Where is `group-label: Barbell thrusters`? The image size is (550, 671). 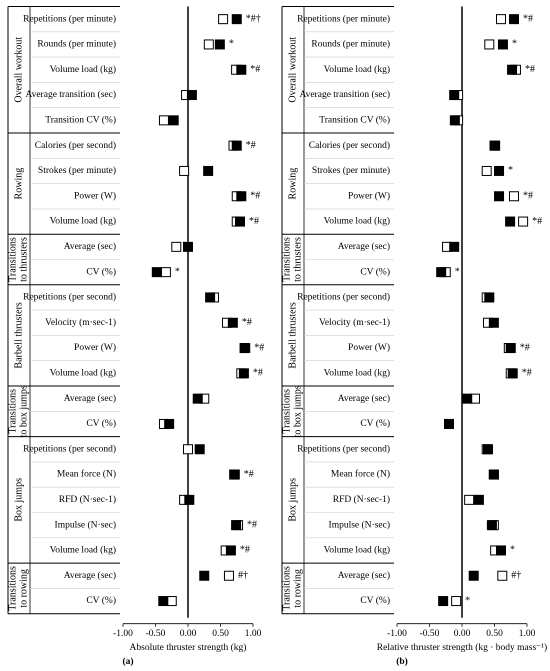 group-label: Barbell thrusters is located at coordinates (292, 335).